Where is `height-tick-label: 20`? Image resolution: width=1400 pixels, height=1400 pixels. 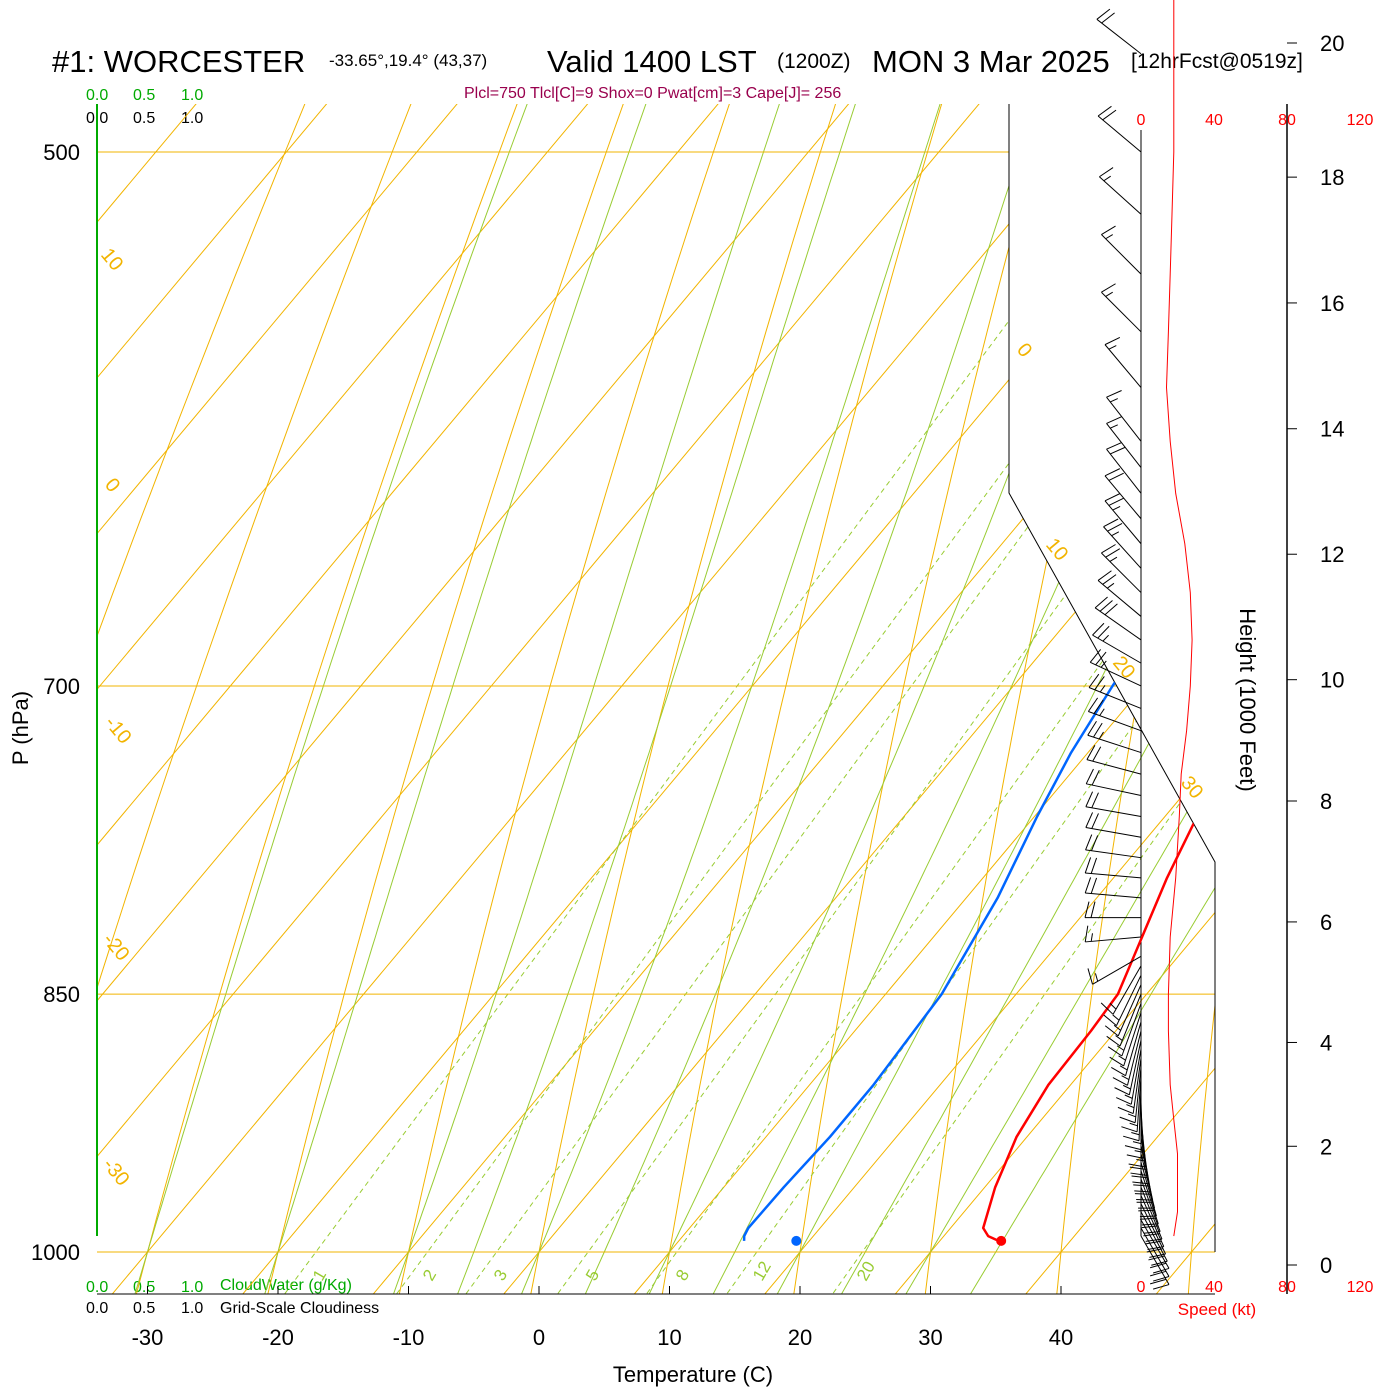 height-tick-label: 20 is located at coordinates (1332, 43).